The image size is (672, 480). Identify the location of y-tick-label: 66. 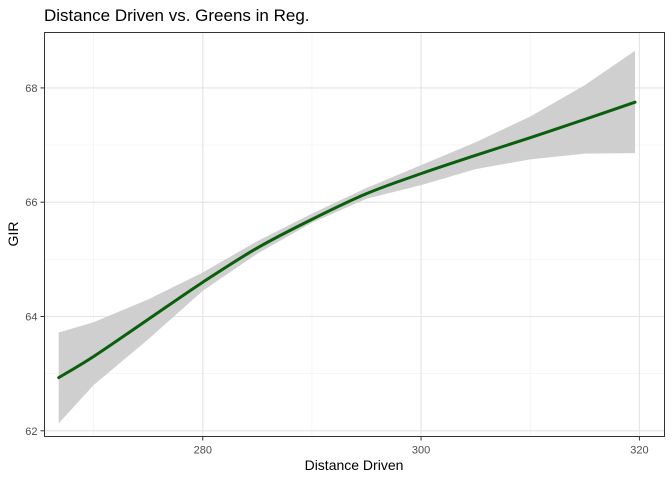
(31, 203).